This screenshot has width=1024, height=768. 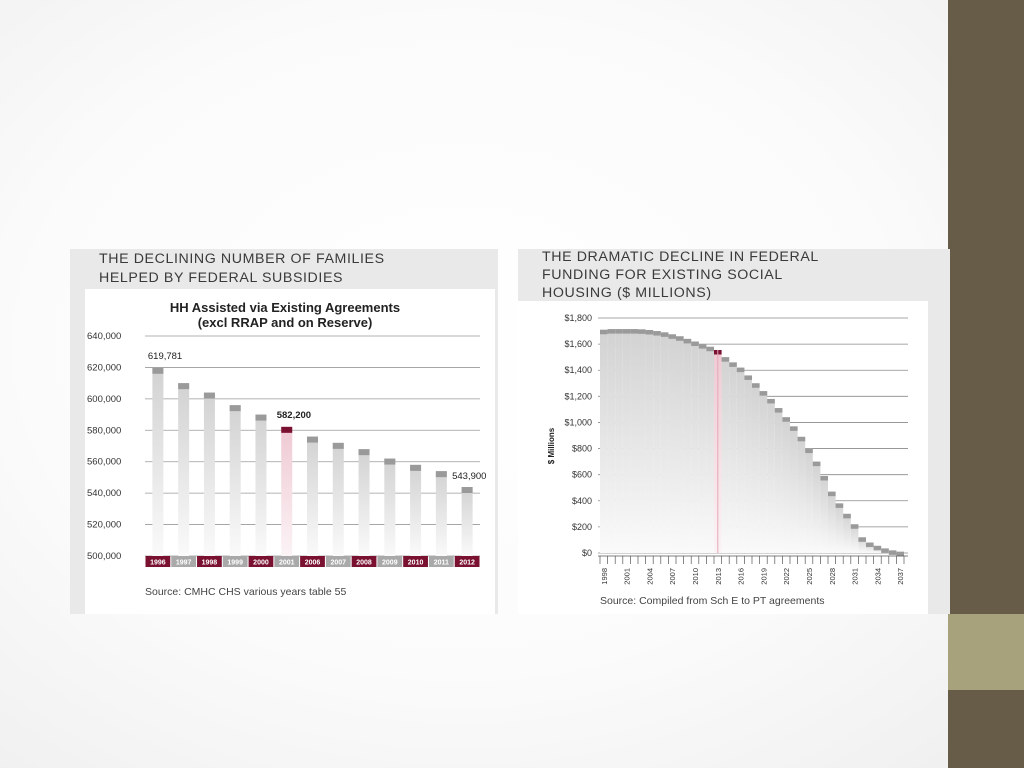 I want to click on right-y-tick-label: $1,400, so click(x=578, y=370).